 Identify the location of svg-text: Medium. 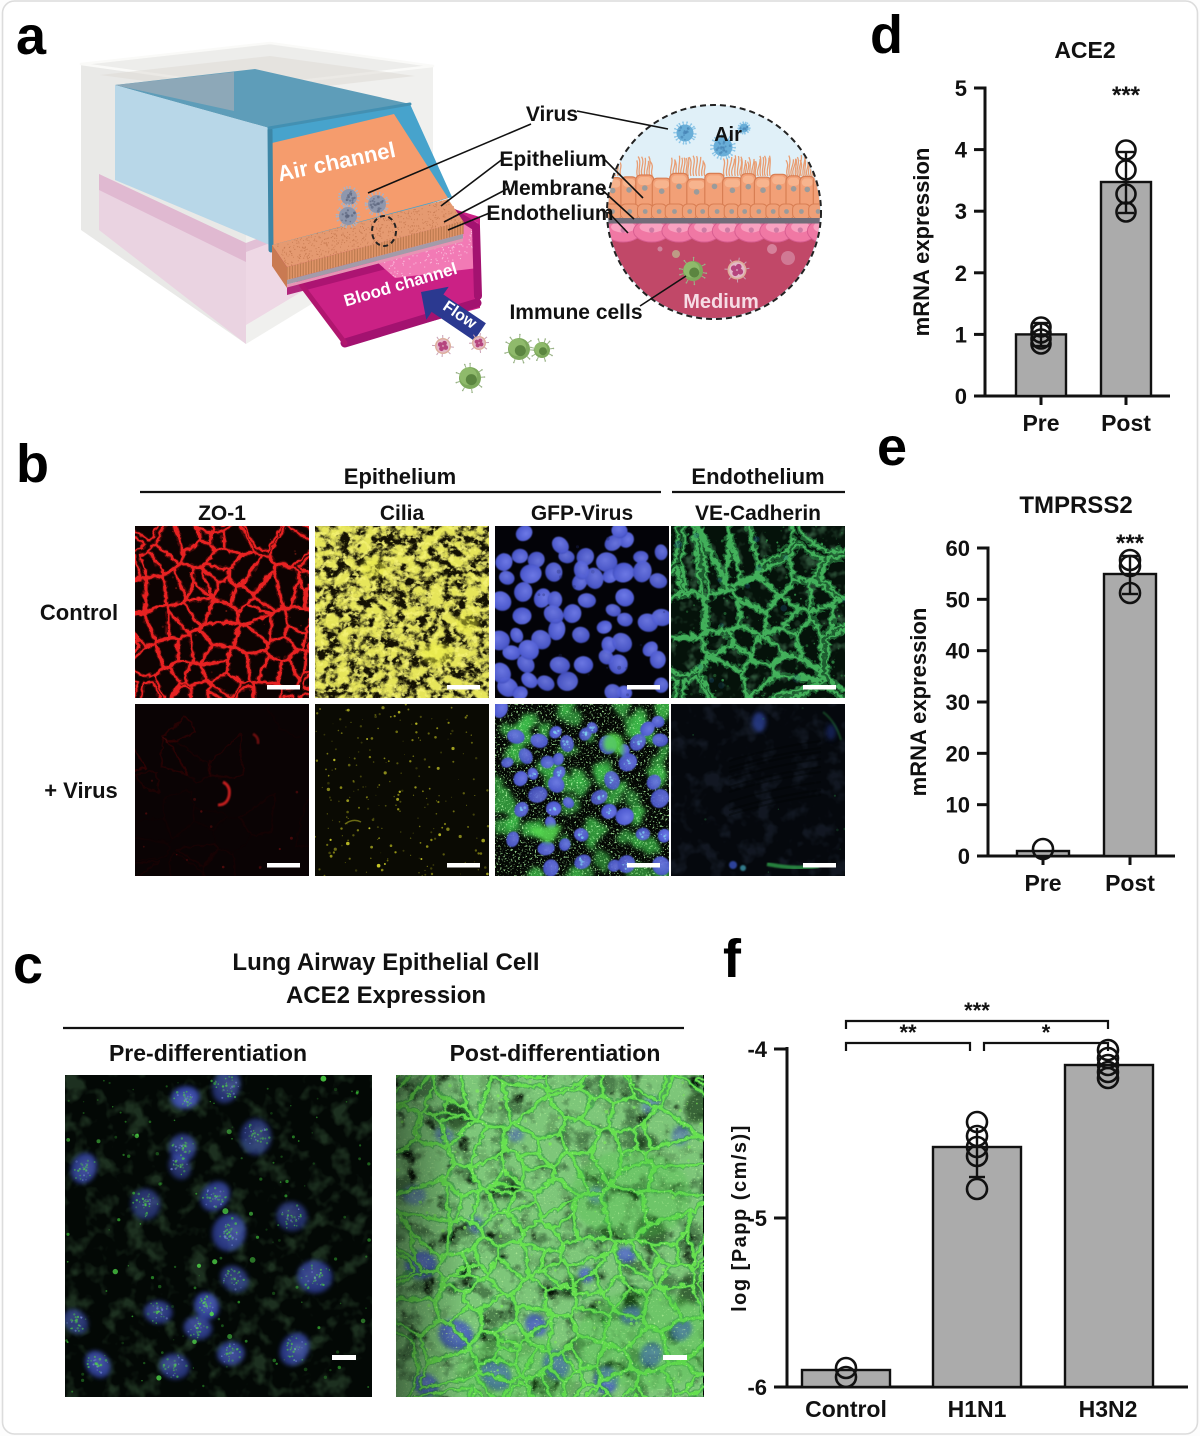
(721, 302).